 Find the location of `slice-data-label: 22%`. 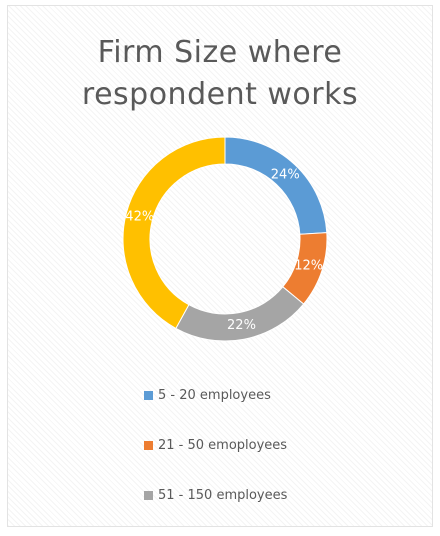

slice-data-label: 22% is located at coordinates (241, 325).